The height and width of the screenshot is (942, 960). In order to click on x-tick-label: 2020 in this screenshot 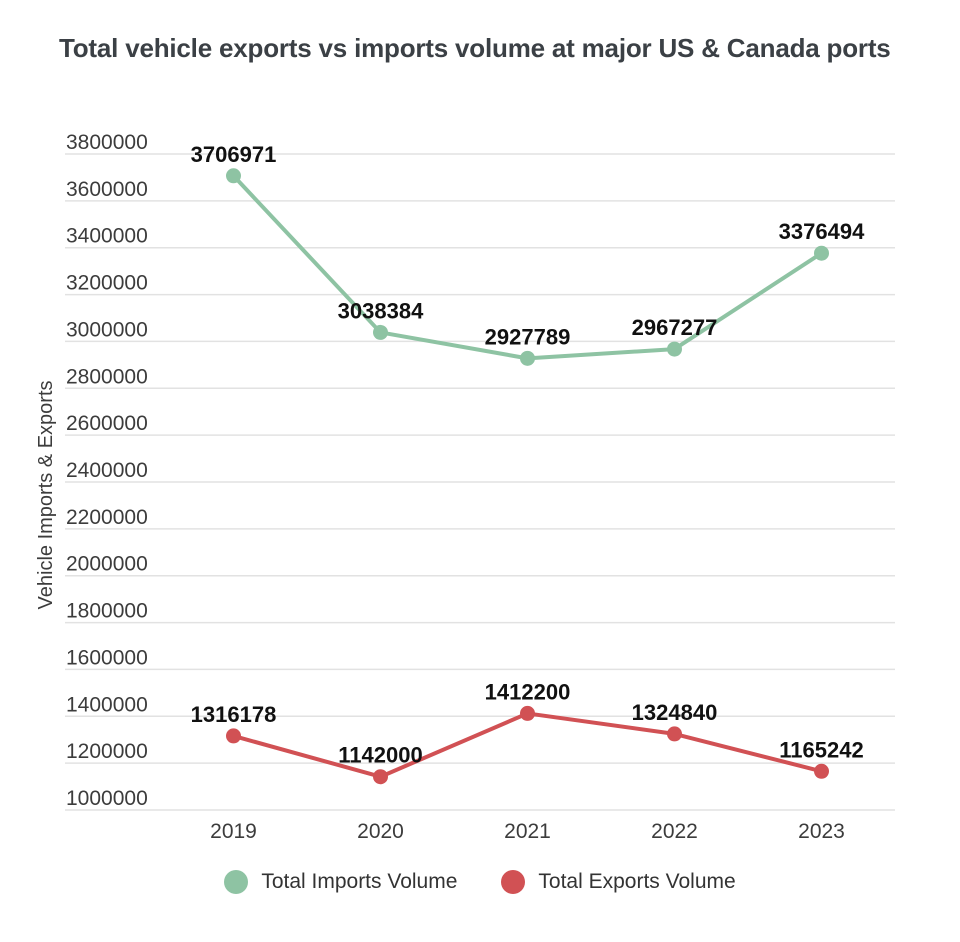, I will do `click(380, 831)`.